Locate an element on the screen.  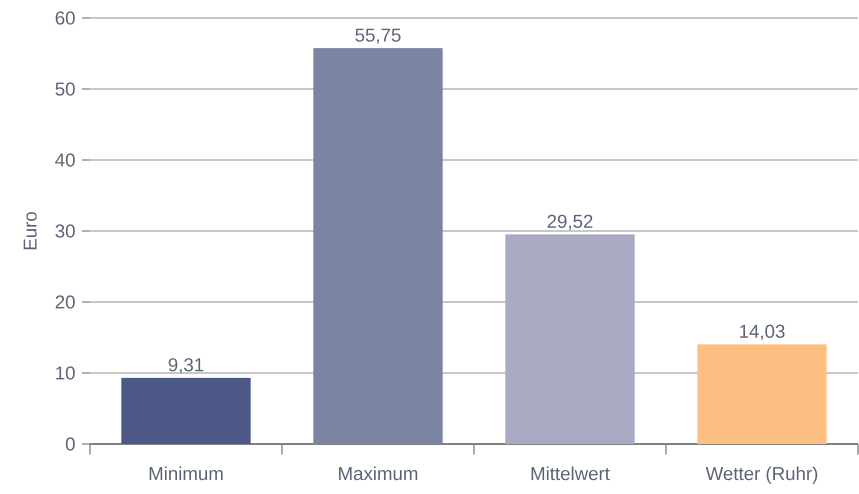
y-tick-label: 0 is located at coordinates (70, 444).